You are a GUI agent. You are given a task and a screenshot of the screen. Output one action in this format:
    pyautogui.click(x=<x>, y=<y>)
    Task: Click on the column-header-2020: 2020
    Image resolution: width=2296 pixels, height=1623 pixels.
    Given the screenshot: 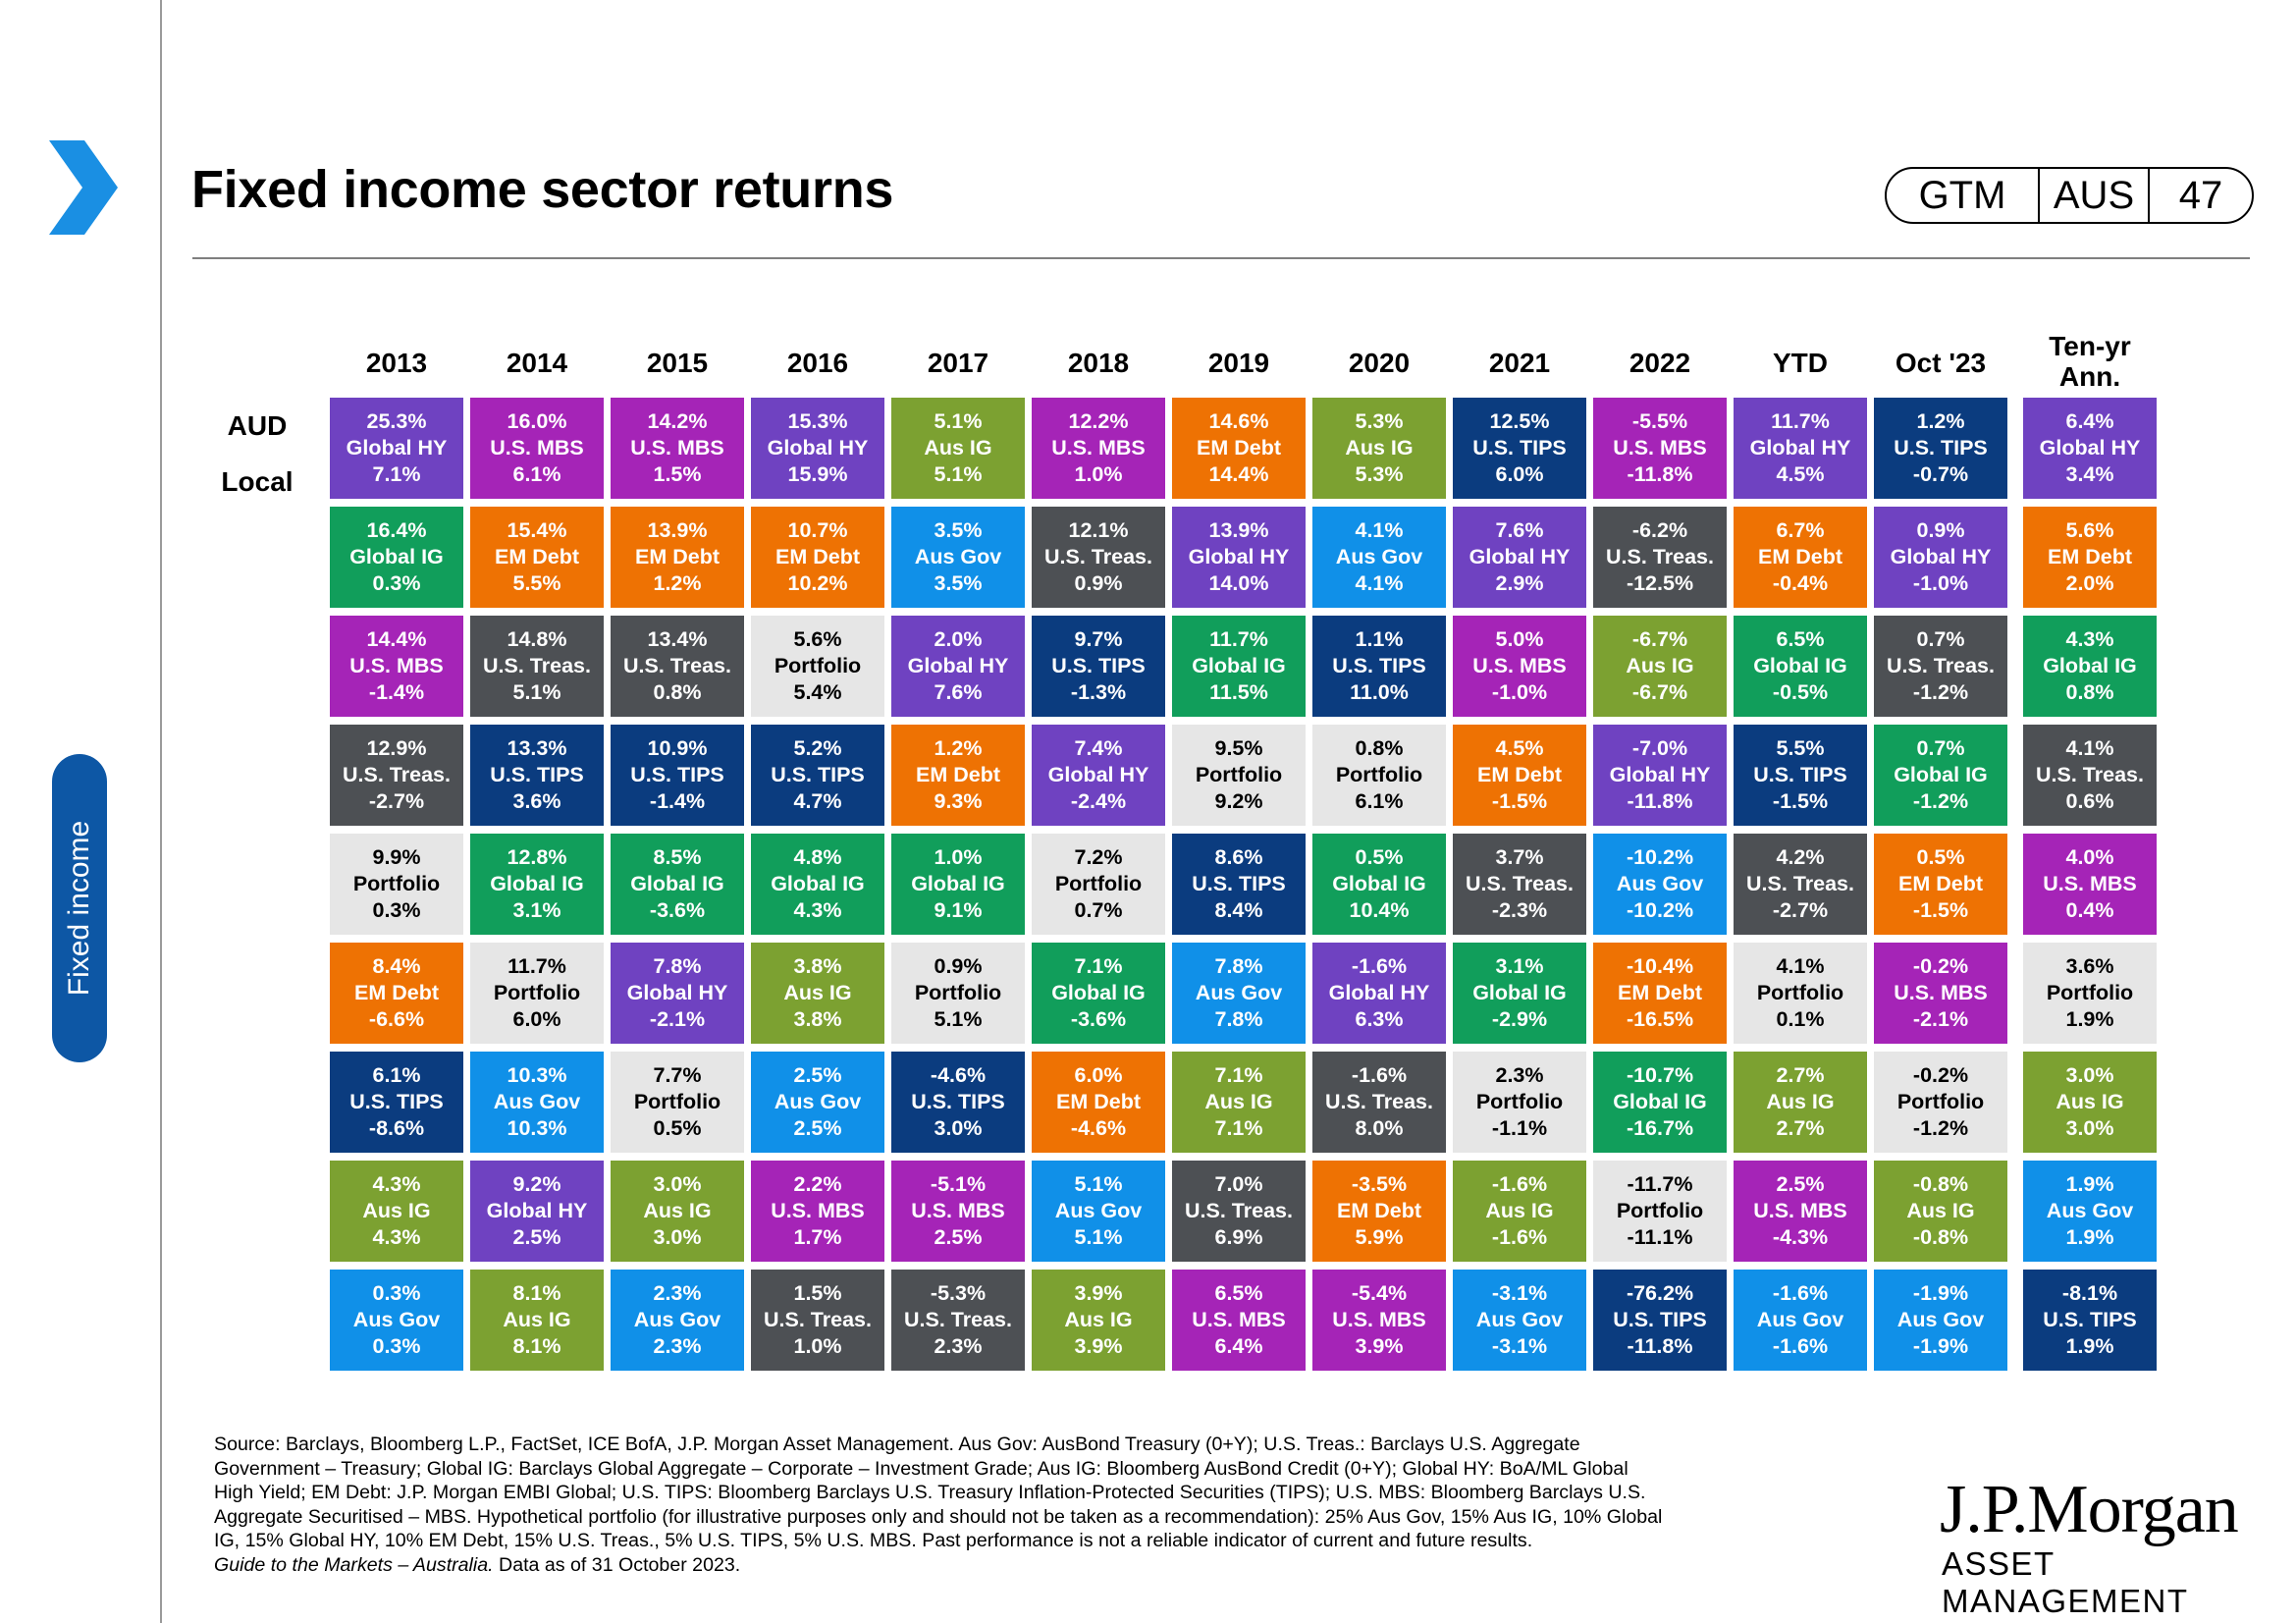 What is the action you would take?
    pyautogui.click(x=1379, y=363)
    